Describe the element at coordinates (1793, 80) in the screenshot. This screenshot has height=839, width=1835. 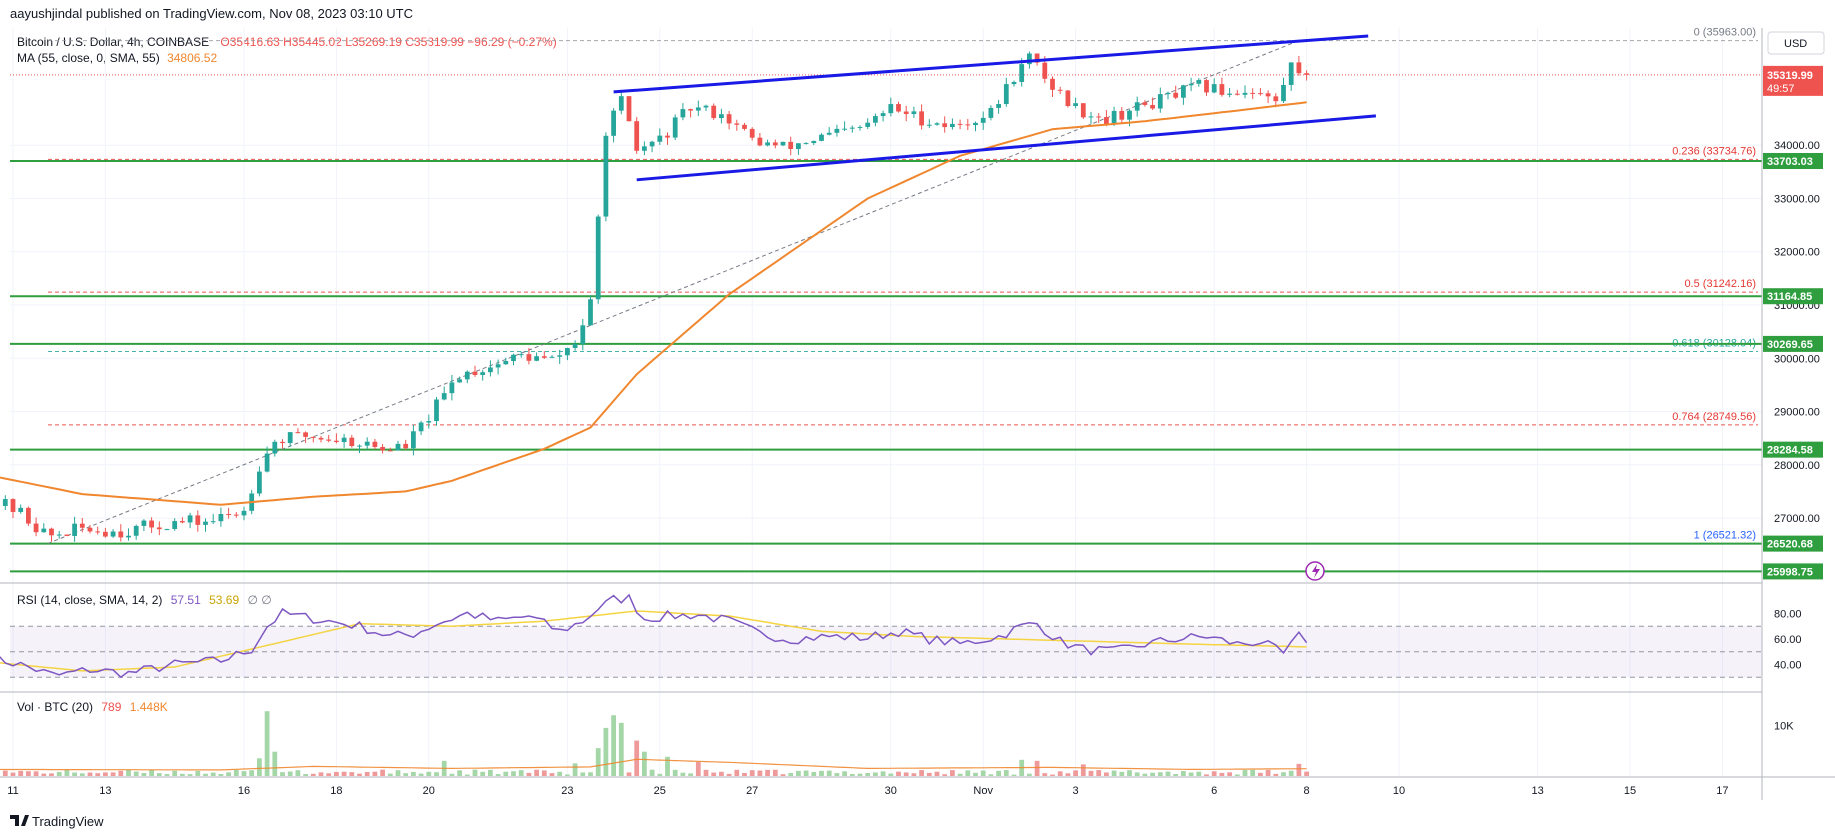
I see `last-price-tag` at that location.